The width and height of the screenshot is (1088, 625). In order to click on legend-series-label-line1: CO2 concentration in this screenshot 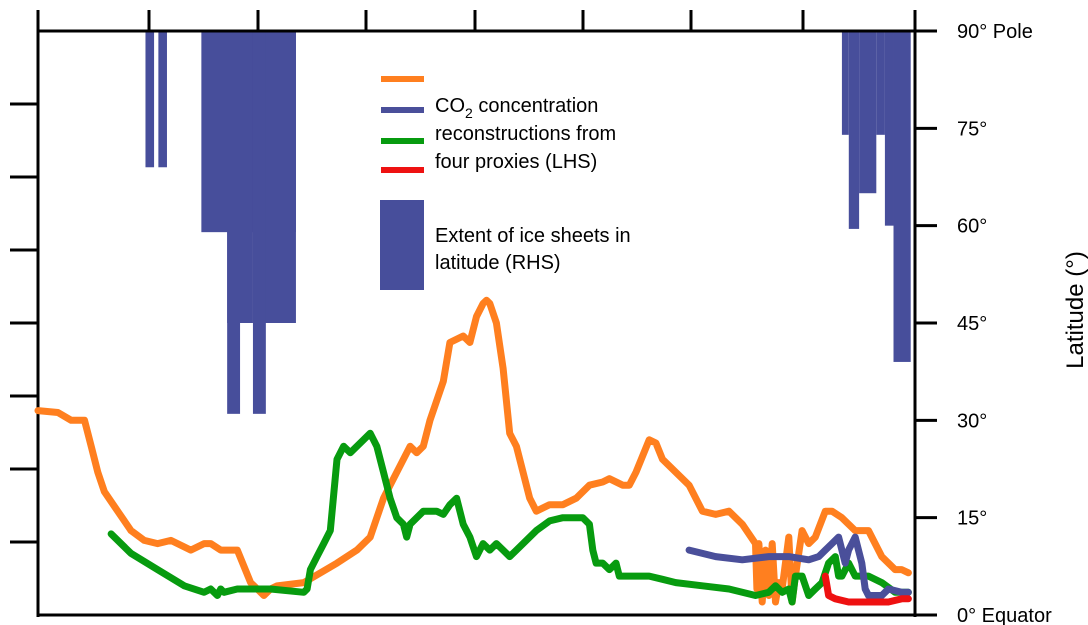, I will do `click(516, 108)`.